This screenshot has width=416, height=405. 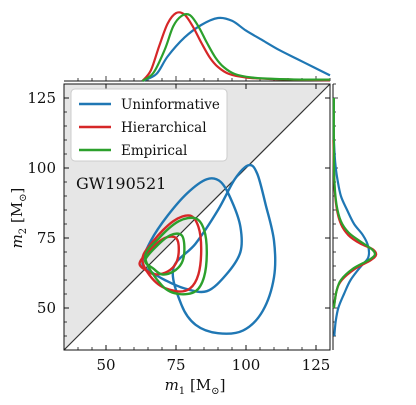 I want to click on m2-marginal-panel, so click(x=355, y=216).